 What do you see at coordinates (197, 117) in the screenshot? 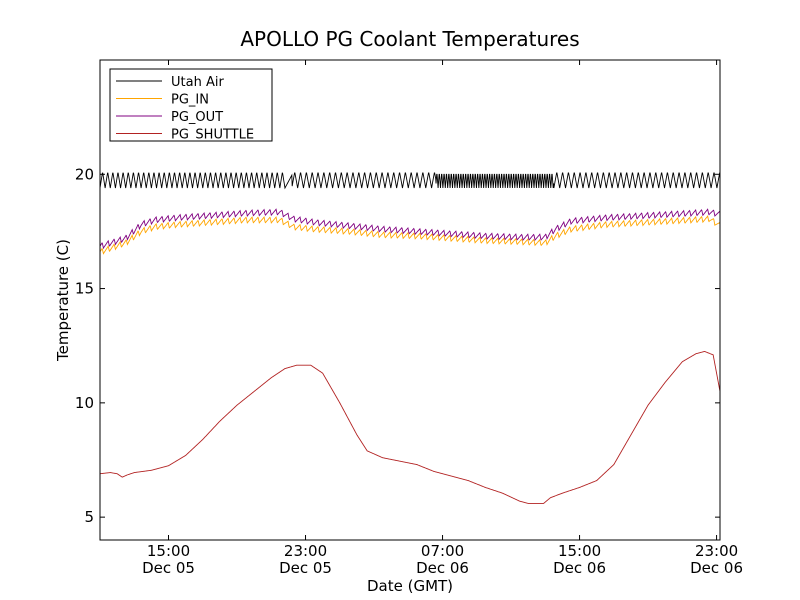
I see `legend-label-pg-out: PG_OUT` at bounding box center [197, 117].